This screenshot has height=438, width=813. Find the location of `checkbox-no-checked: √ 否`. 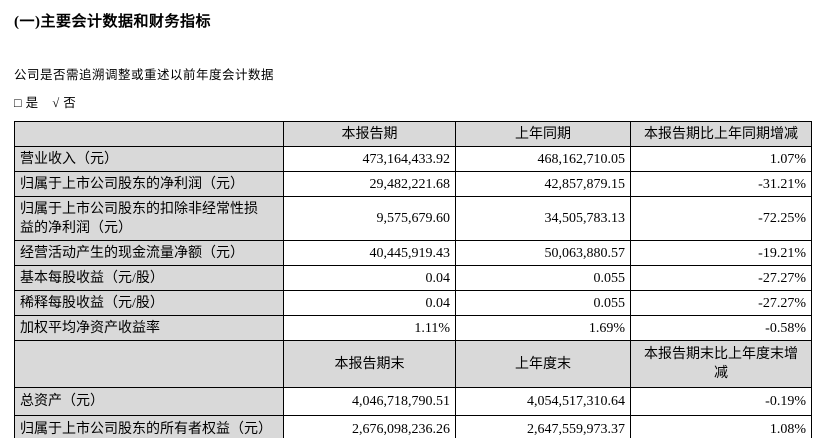

checkbox-no-checked: √ 否 is located at coordinates (64, 103).